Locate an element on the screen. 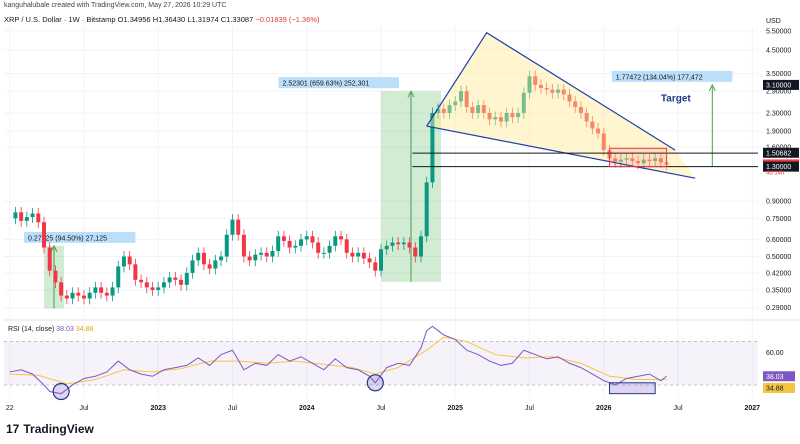  wedge-upper-line is located at coordinates (551, 91).